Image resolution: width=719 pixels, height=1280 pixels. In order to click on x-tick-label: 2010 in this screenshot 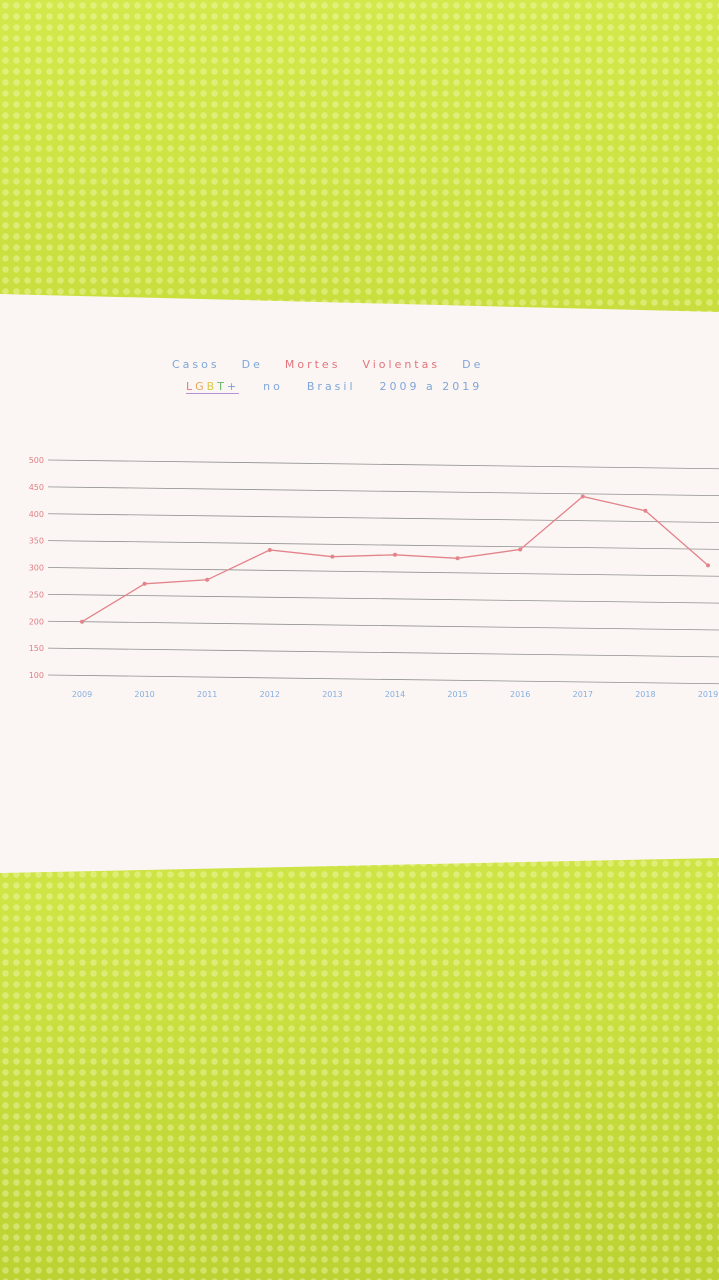, I will do `click(144, 694)`.